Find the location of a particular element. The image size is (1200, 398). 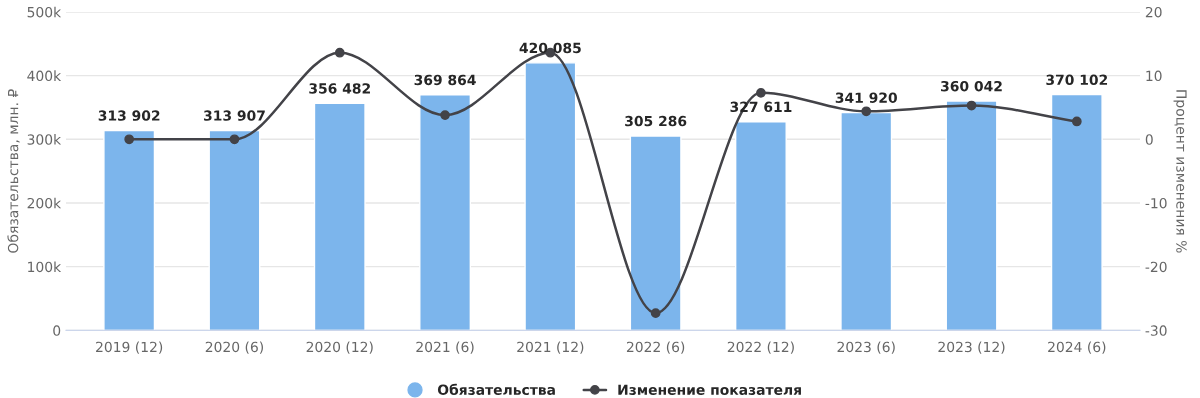

legend-label: Обязательства is located at coordinates (496, 389).